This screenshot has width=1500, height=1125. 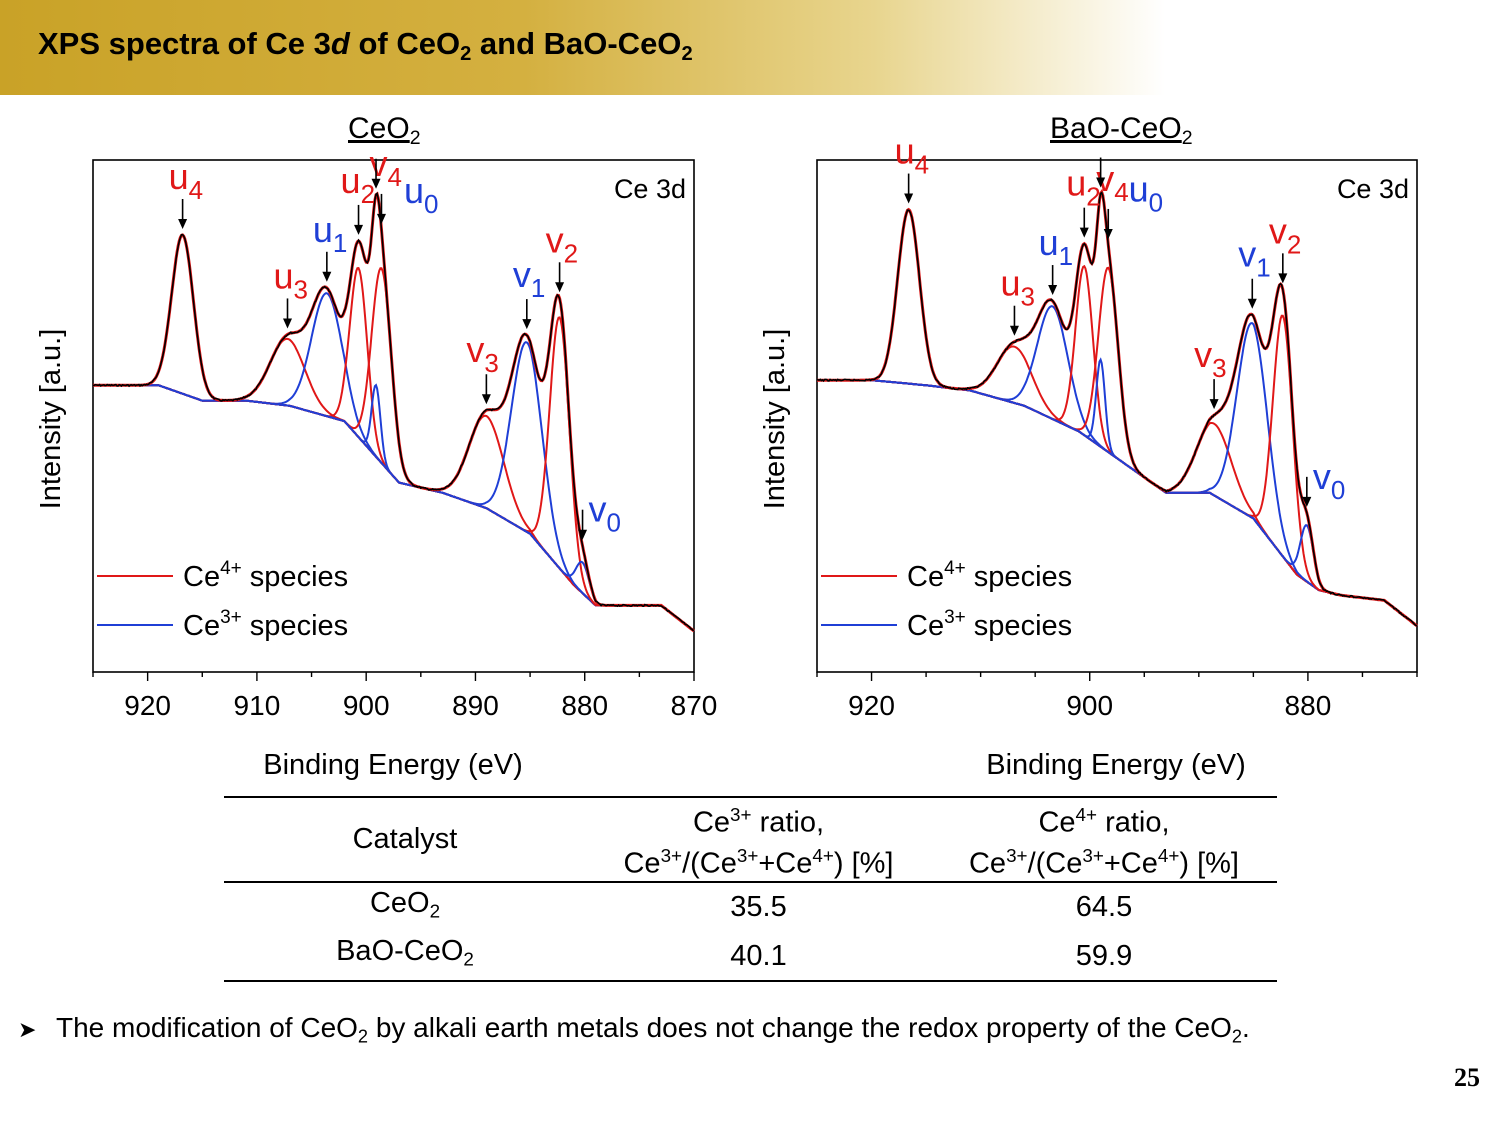 I want to click on table-row: CeO2 35.5 64.5, so click(x=750, y=907).